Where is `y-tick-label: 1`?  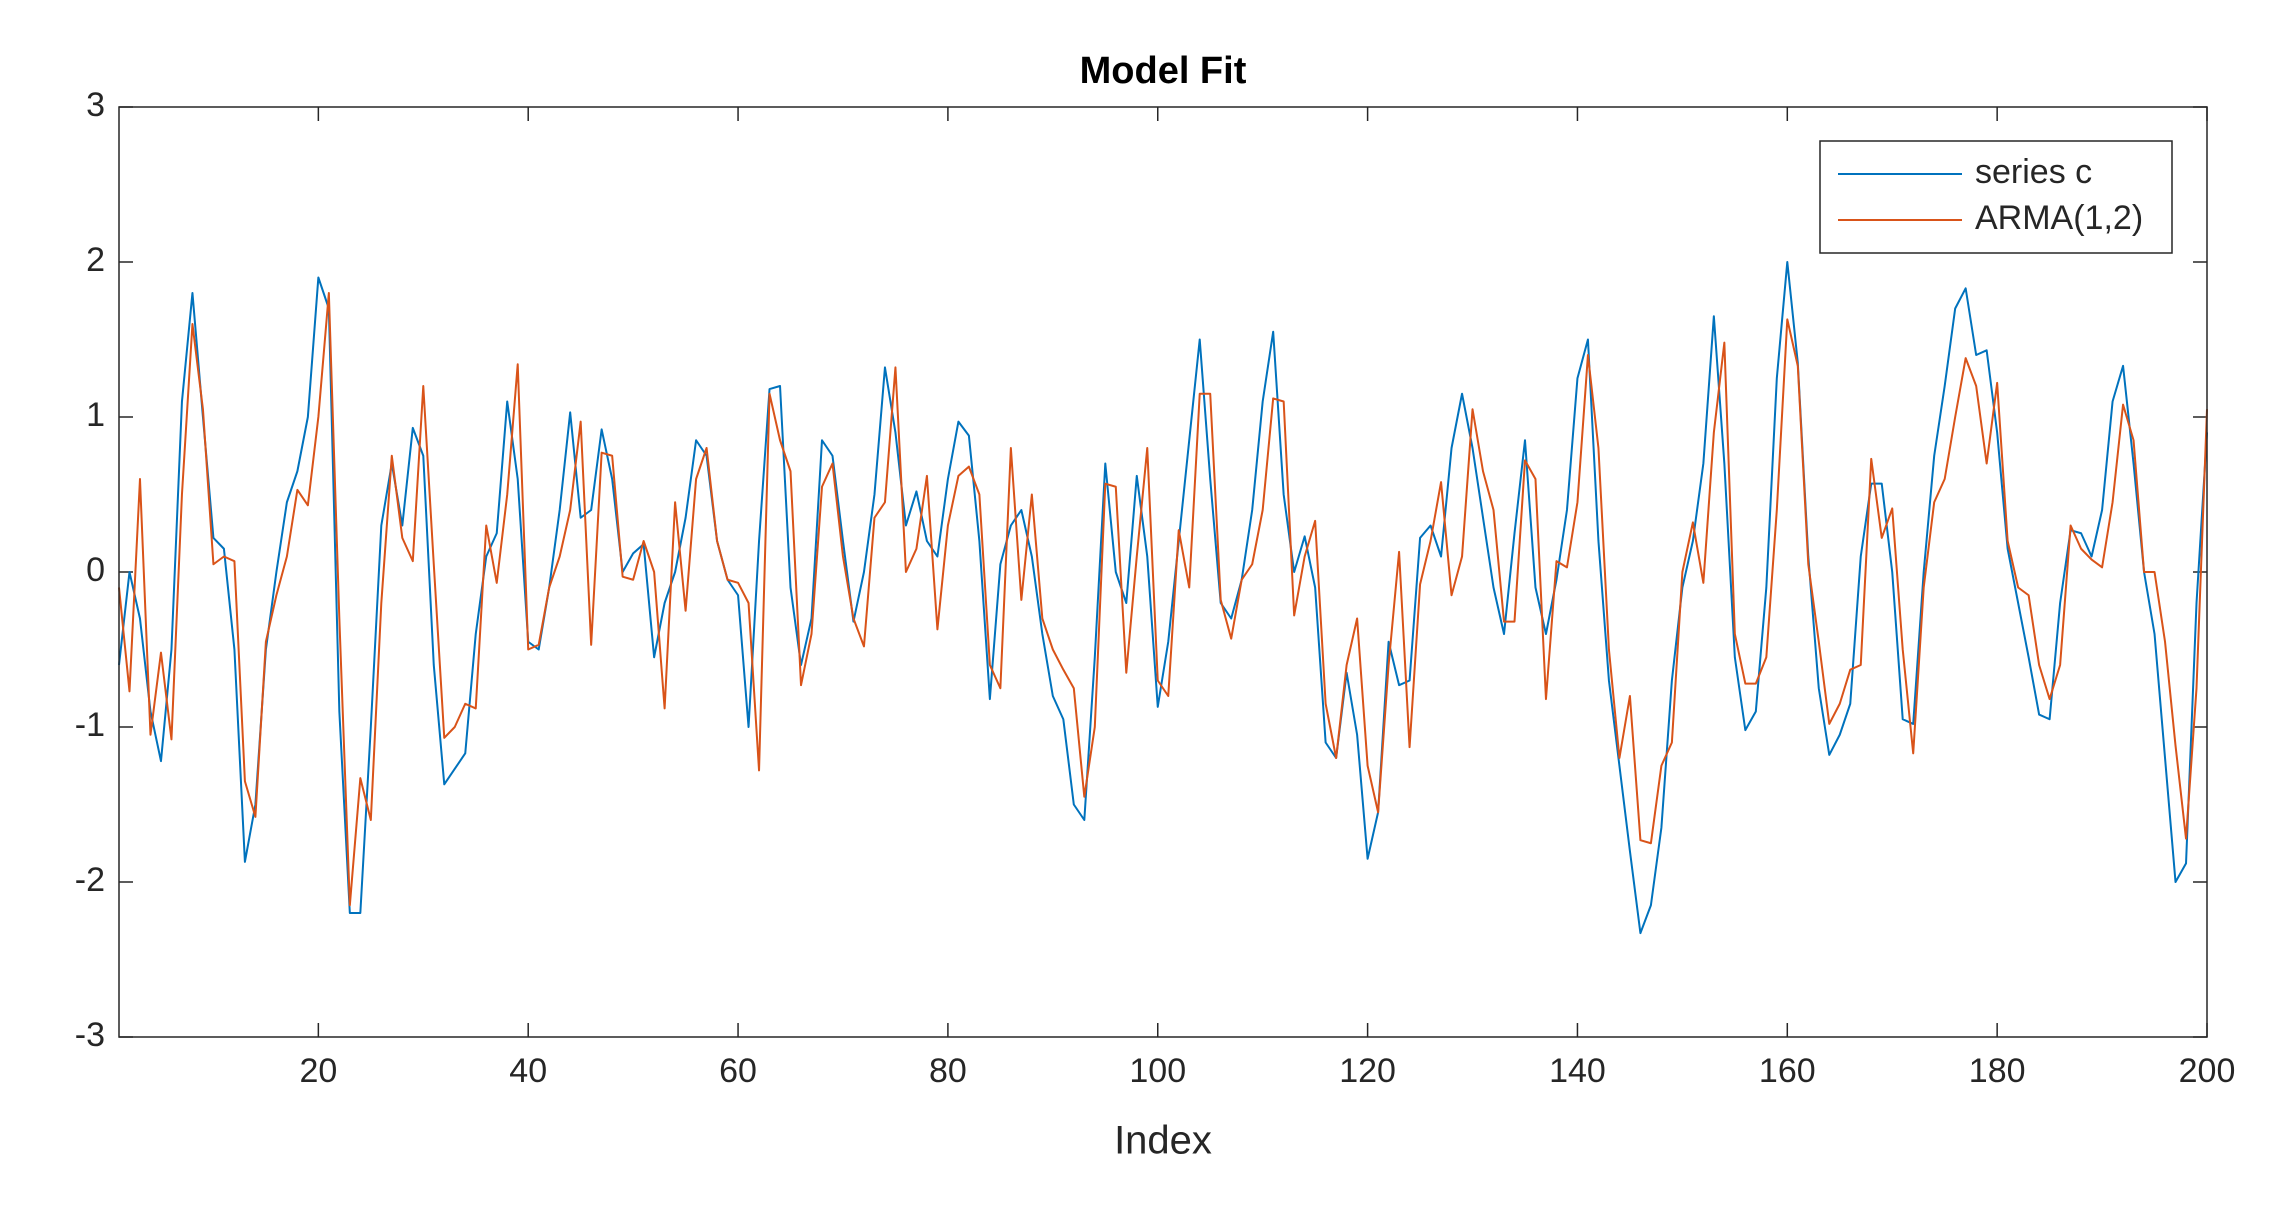
y-tick-label: 1 is located at coordinates (95, 415).